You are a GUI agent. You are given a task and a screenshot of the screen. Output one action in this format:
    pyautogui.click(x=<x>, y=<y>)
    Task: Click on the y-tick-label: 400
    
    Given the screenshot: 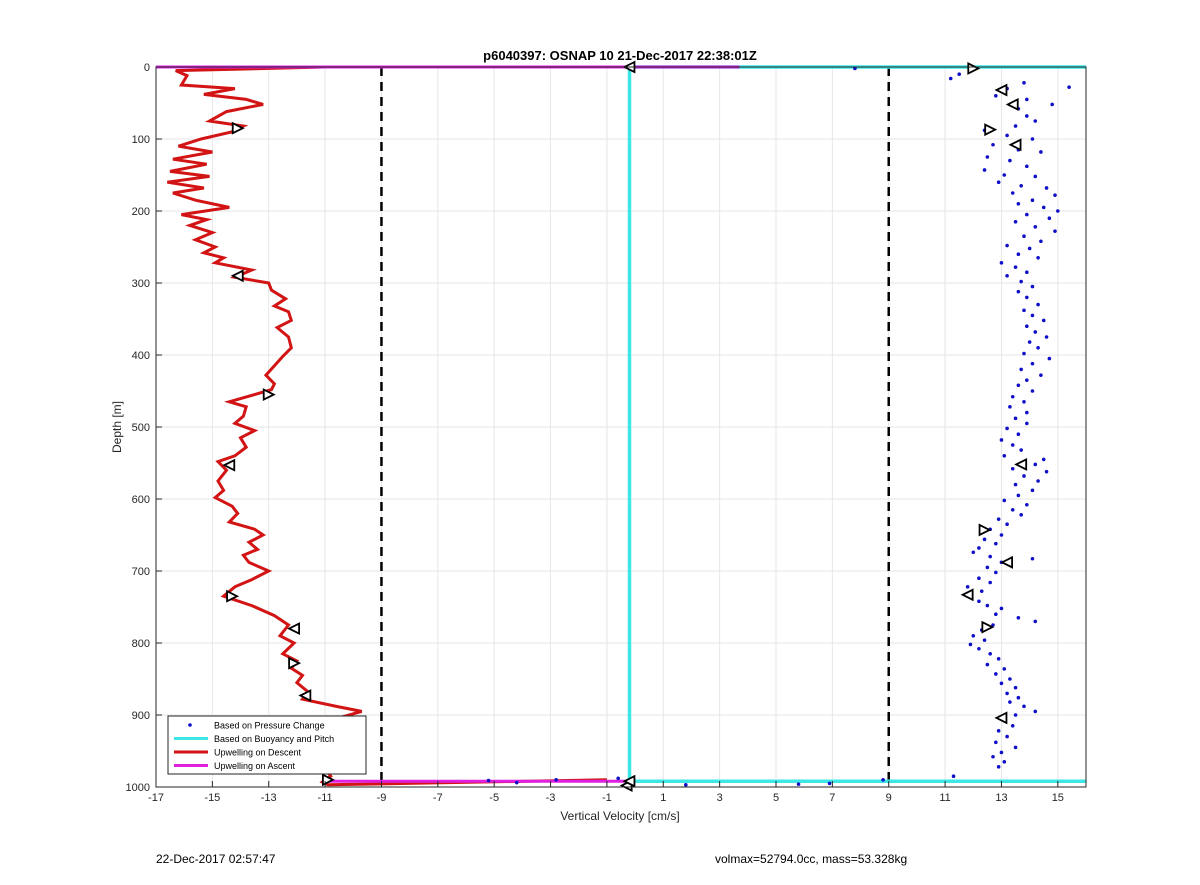 What is the action you would take?
    pyautogui.click(x=141, y=356)
    